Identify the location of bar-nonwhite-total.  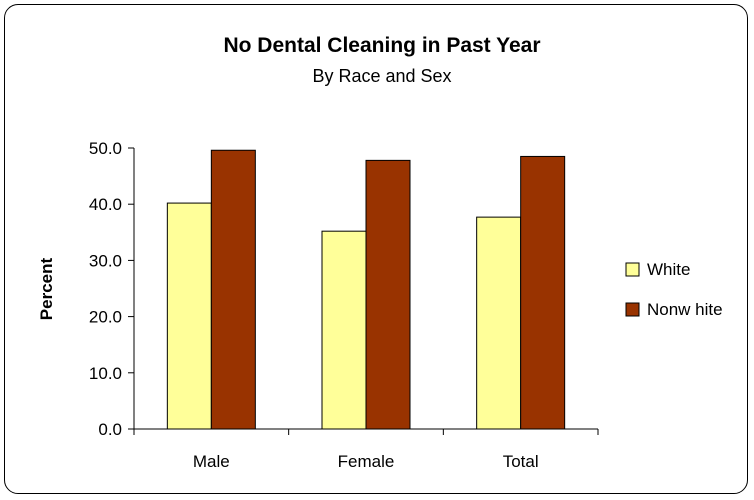
(543, 292).